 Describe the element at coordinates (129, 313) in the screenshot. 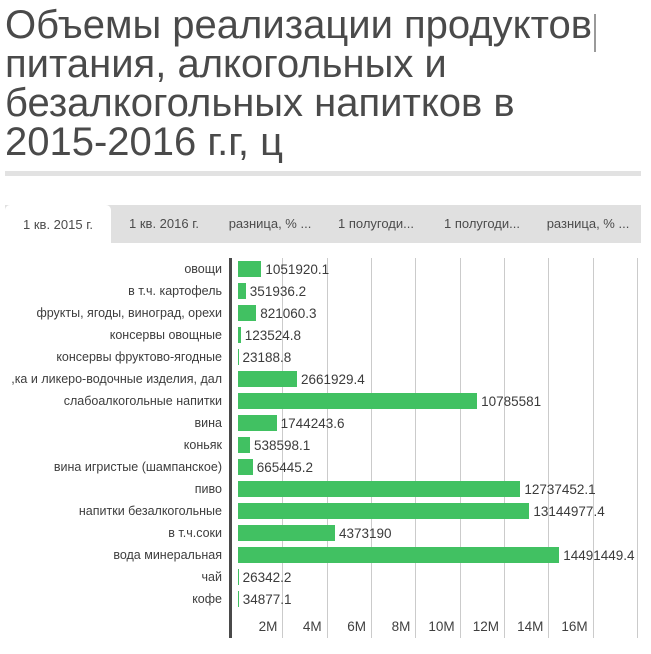

I see `category-label: фрукты, ягоды, виноград, орехи` at that location.